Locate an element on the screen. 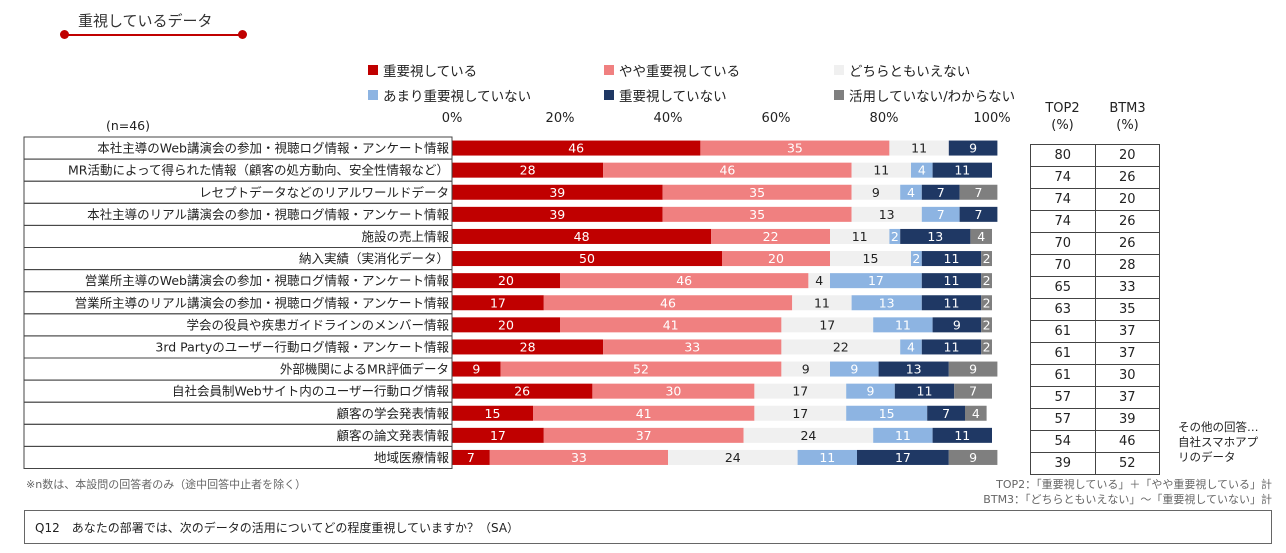  category-label: 本社主導のWeb講演会の参加・視聴ログ情報・アンケート情報 is located at coordinates (273, 148).